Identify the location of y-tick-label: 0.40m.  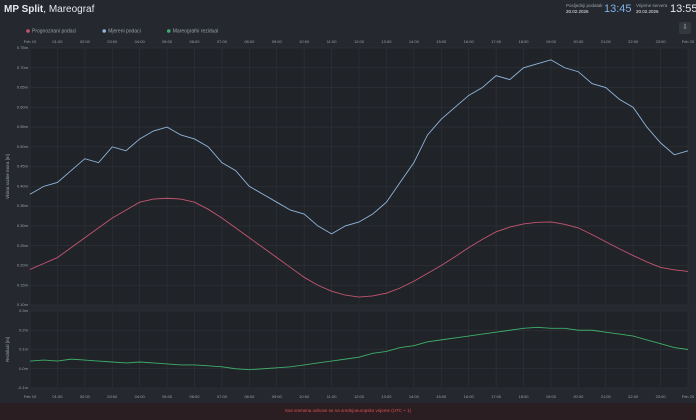
(23, 185).